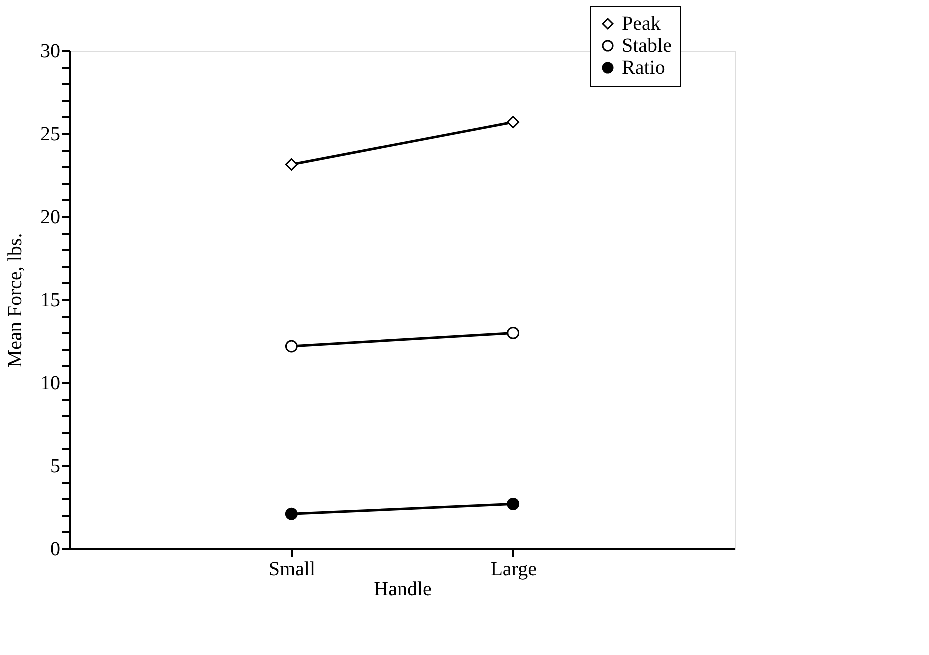 Image resolution: width=929 pixels, height=655 pixels. Describe the element at coordinates (50, 383) in the screenshot. I see `y-tick-label: 10` at that location.